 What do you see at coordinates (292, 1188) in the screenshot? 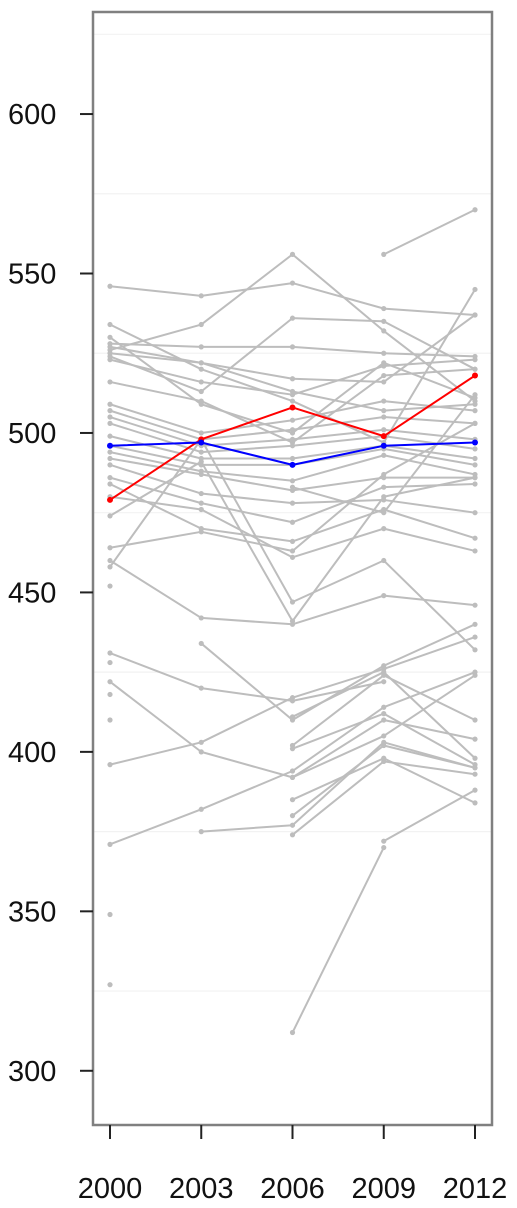
I see `x-tick-label: 2006` at bounding box center [292, 1188].